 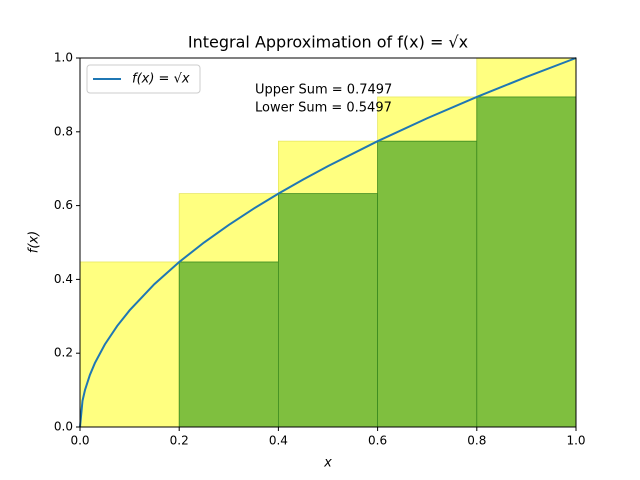 What do you see at coordinates (328, 42) in the screenshot?
I see `chart-title: Integral Approximation of f(x) = √x` at bounding box center [328, 42].